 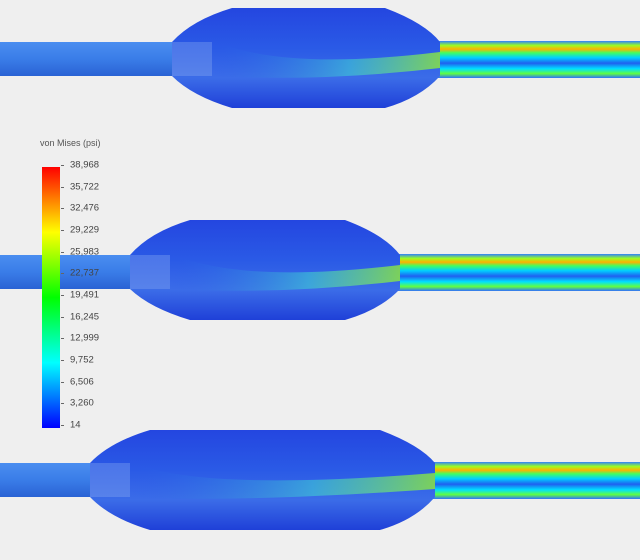 What do you see at coordinates (82, 403) in the screenshot?
I see `legend-tick-label: 3,260` at bounding box center [82, 403].